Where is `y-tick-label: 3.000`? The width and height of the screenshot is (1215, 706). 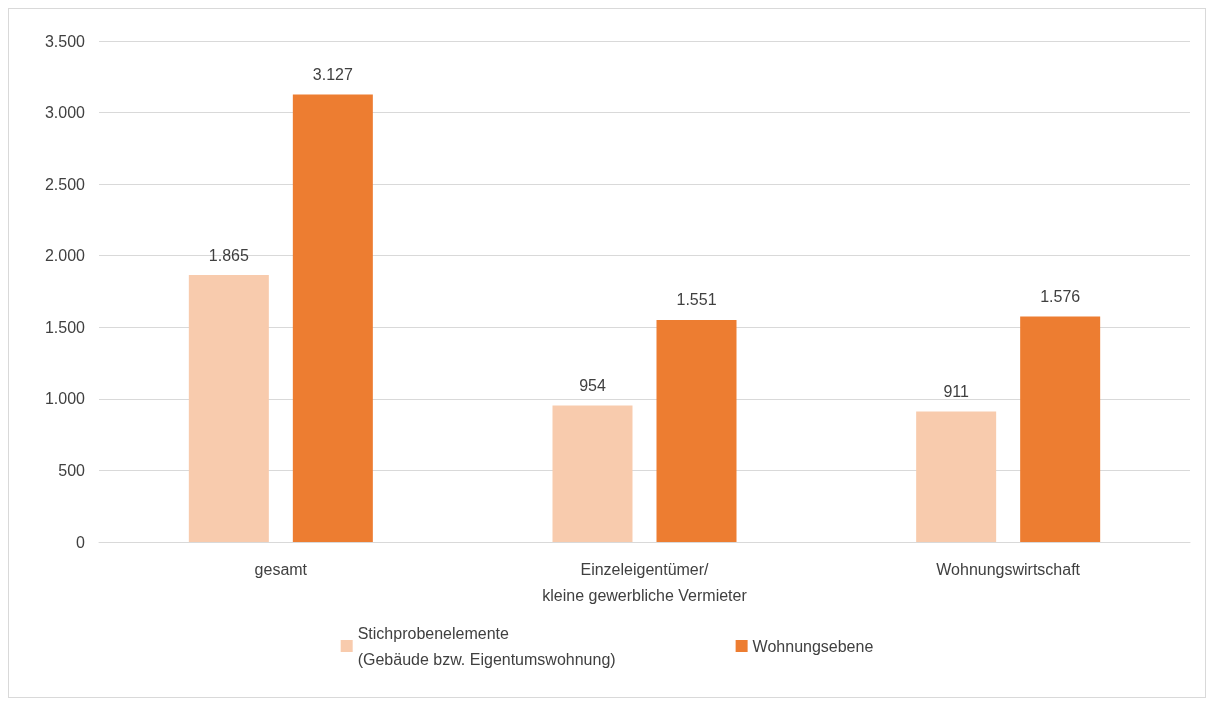 y-tick-label: 3.000 is located at coordinates (65, 113).